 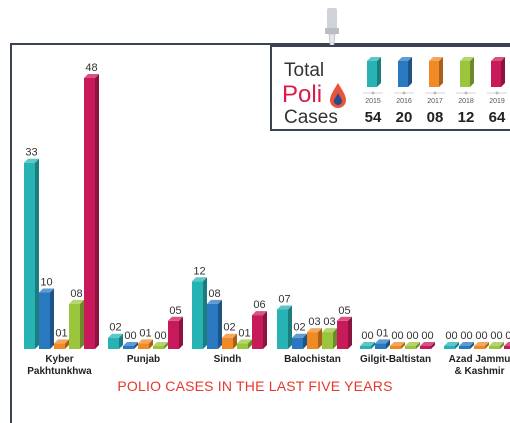 What do you see at coordinates (479, 371) in the screenshot?
I see `category-label: & Kashmir` at bounding box center [479, 371].